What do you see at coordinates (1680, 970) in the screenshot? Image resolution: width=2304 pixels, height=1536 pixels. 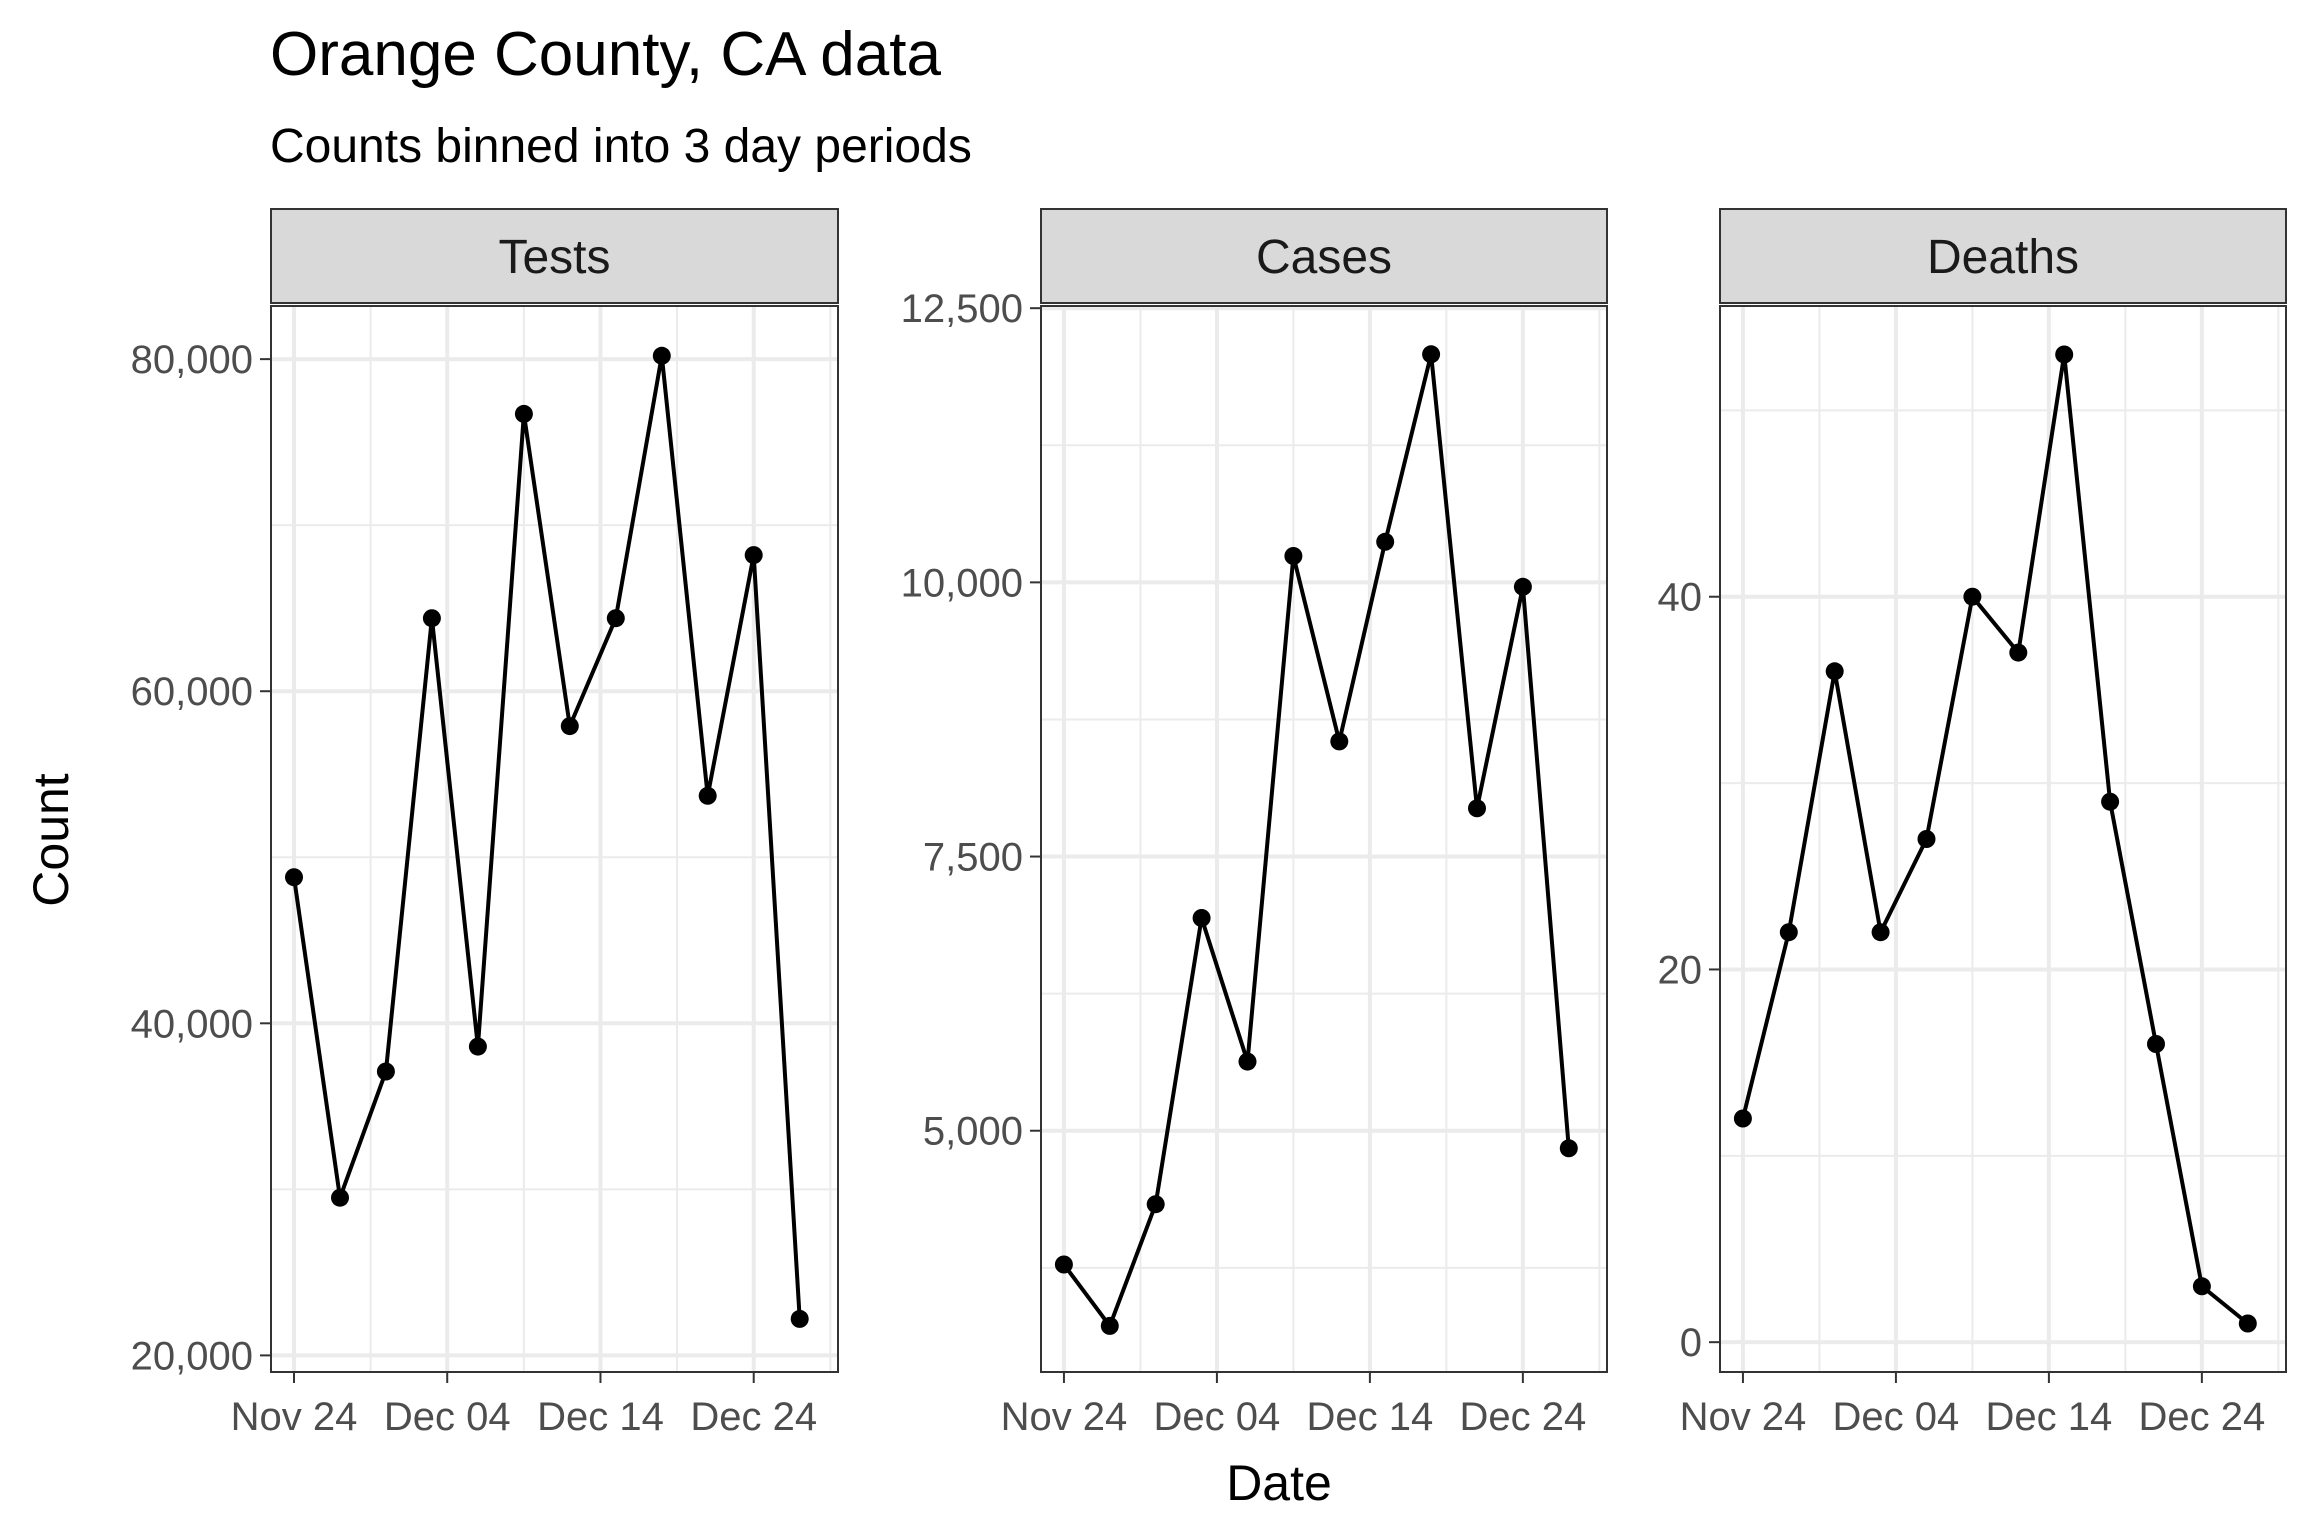 I see `y-tick-label: 20` at bounding box center [1680, 970].